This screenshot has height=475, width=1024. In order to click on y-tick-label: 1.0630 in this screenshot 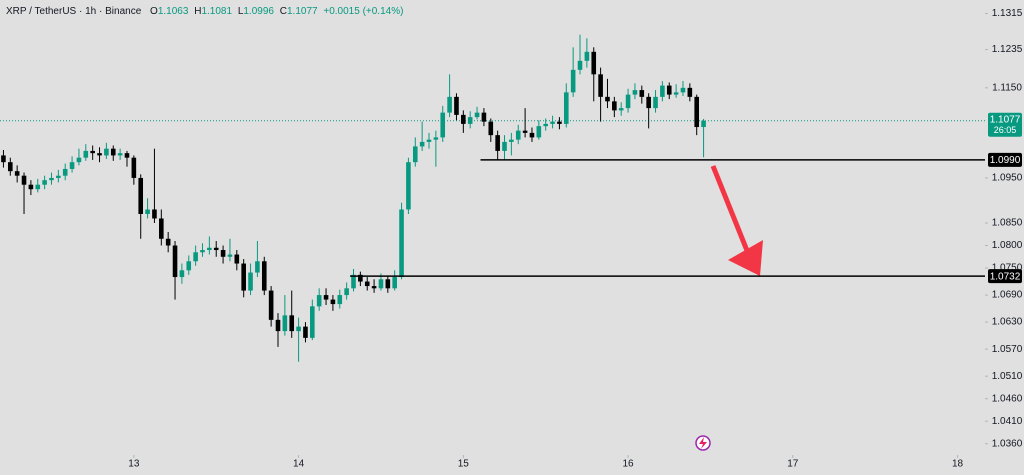, I will do `click(1007, 322)`.